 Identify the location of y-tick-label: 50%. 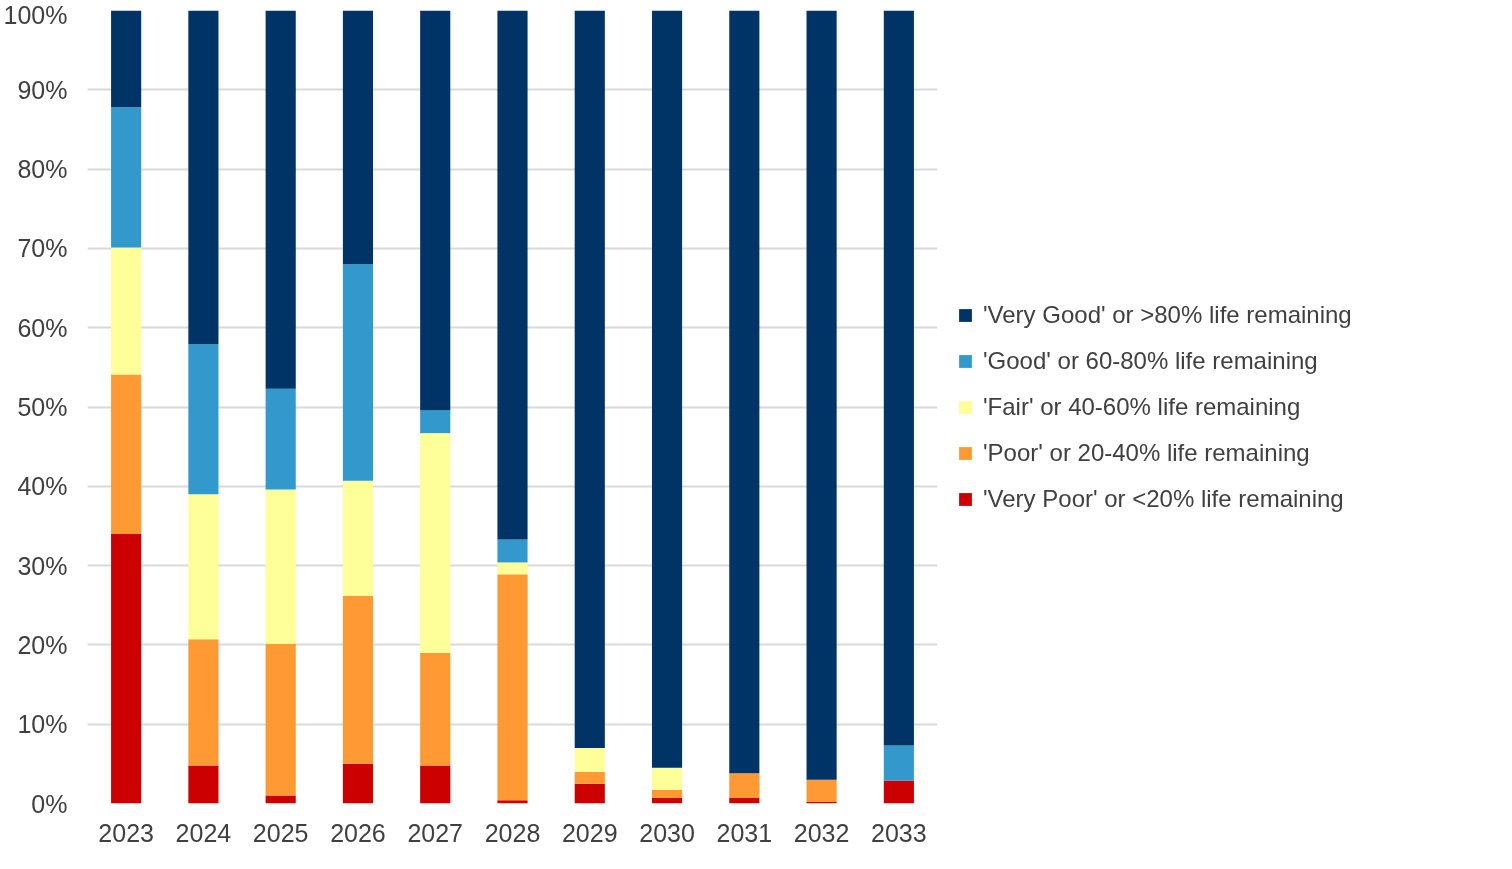
(42, 407).